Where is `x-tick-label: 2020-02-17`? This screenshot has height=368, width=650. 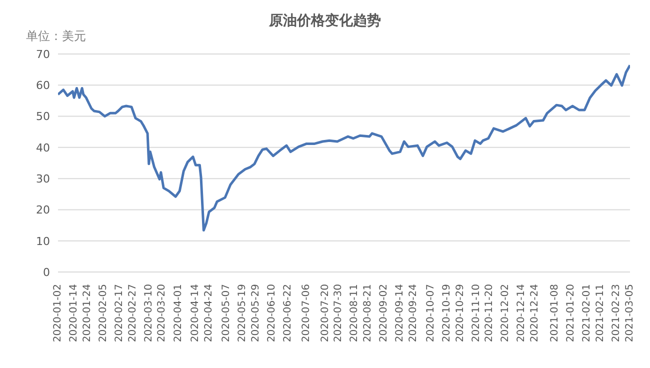
x-tick-label: 2020-02-17 is located at coordinates (119, 313).